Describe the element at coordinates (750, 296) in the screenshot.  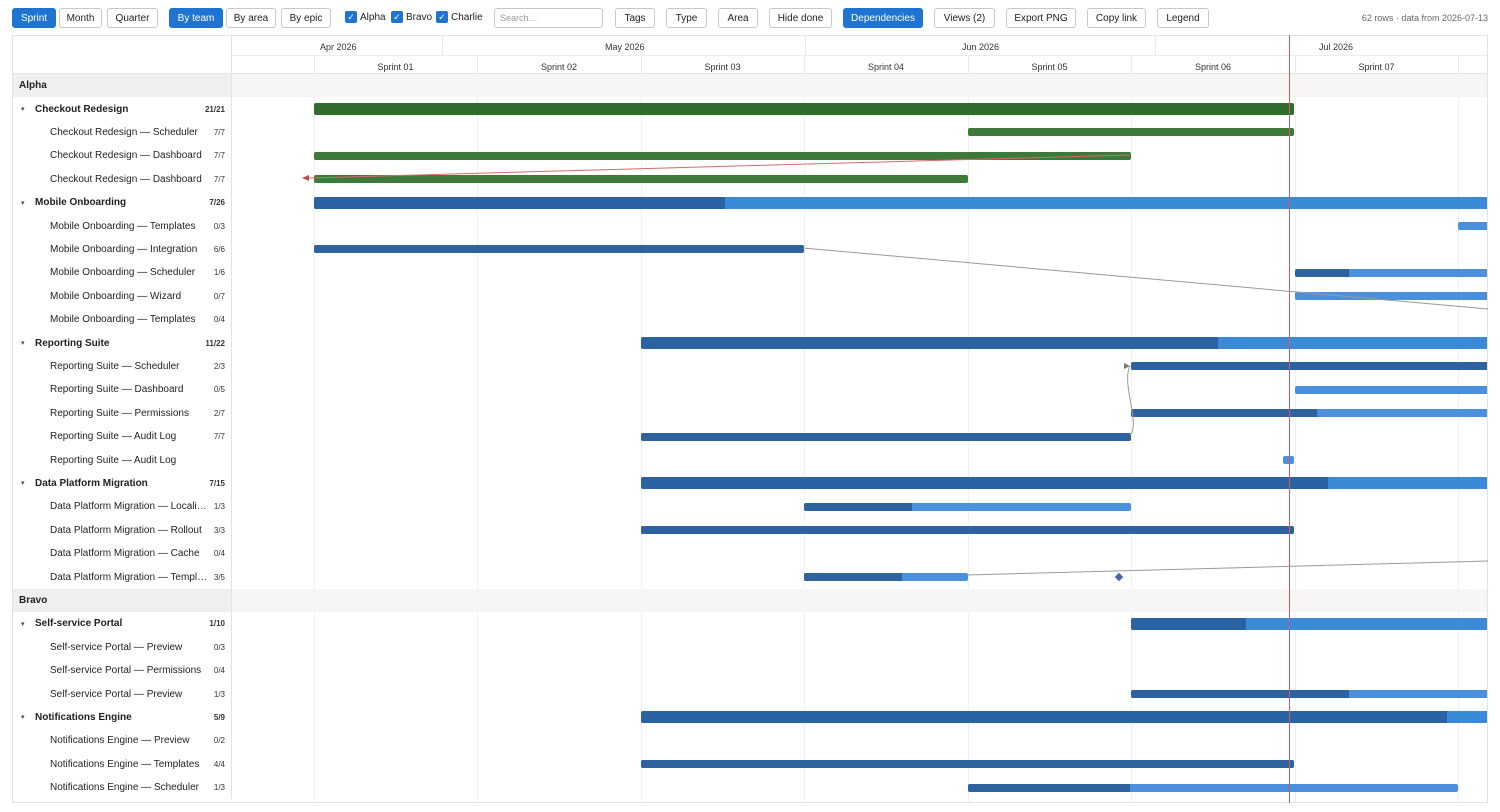
I see `task-row: Mobile Onboarding — Wizard 0/7` at that location.